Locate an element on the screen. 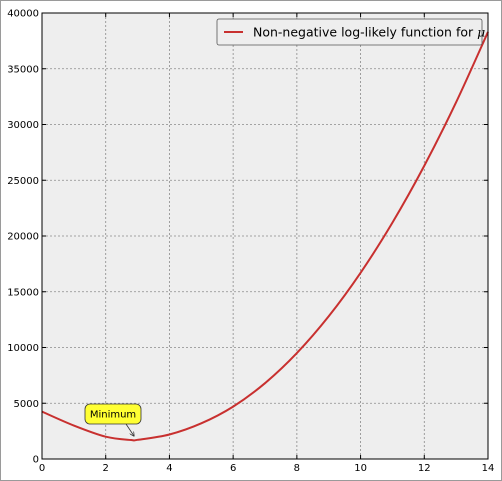  annotation-label: Minimum is located at coordinates (113, 415).